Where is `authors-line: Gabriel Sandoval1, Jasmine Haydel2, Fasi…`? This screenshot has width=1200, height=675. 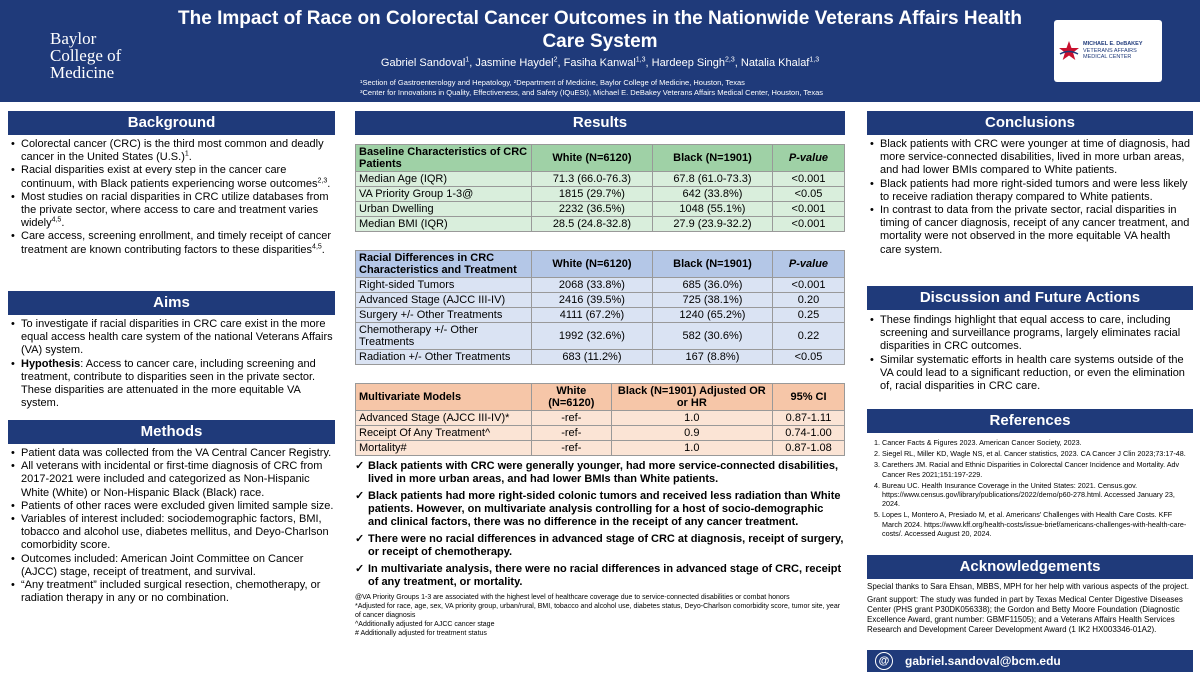
authors-line: Gabriel Sandoval1, Jasmine Haydel2, Fasi… is located at coordinates (600, 62).